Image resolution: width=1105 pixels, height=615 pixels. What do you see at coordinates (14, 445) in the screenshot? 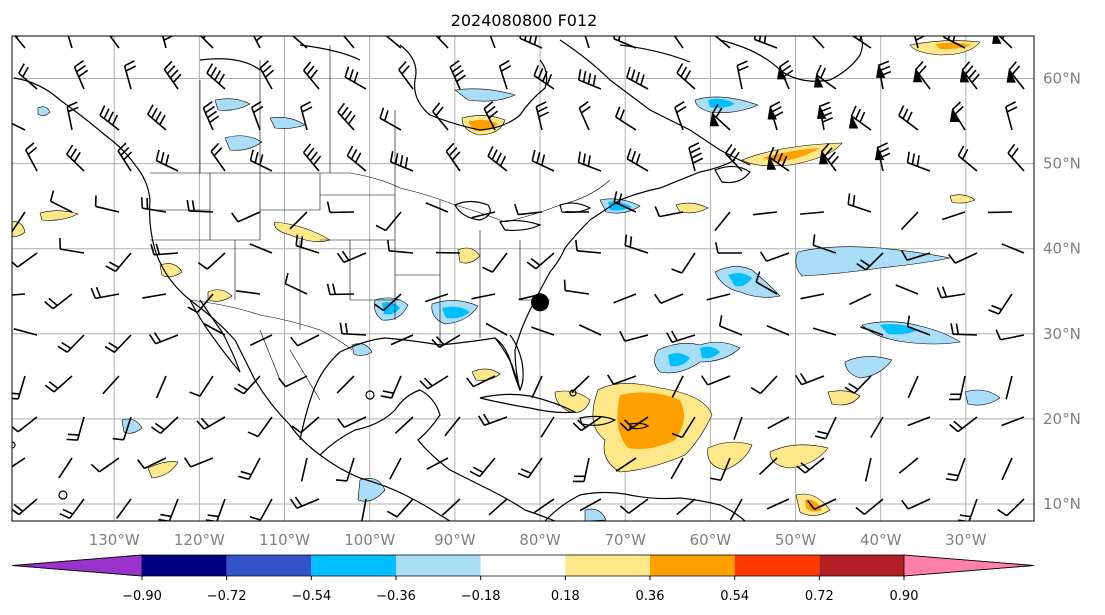
I see `island` at bounding box center [14, 445].